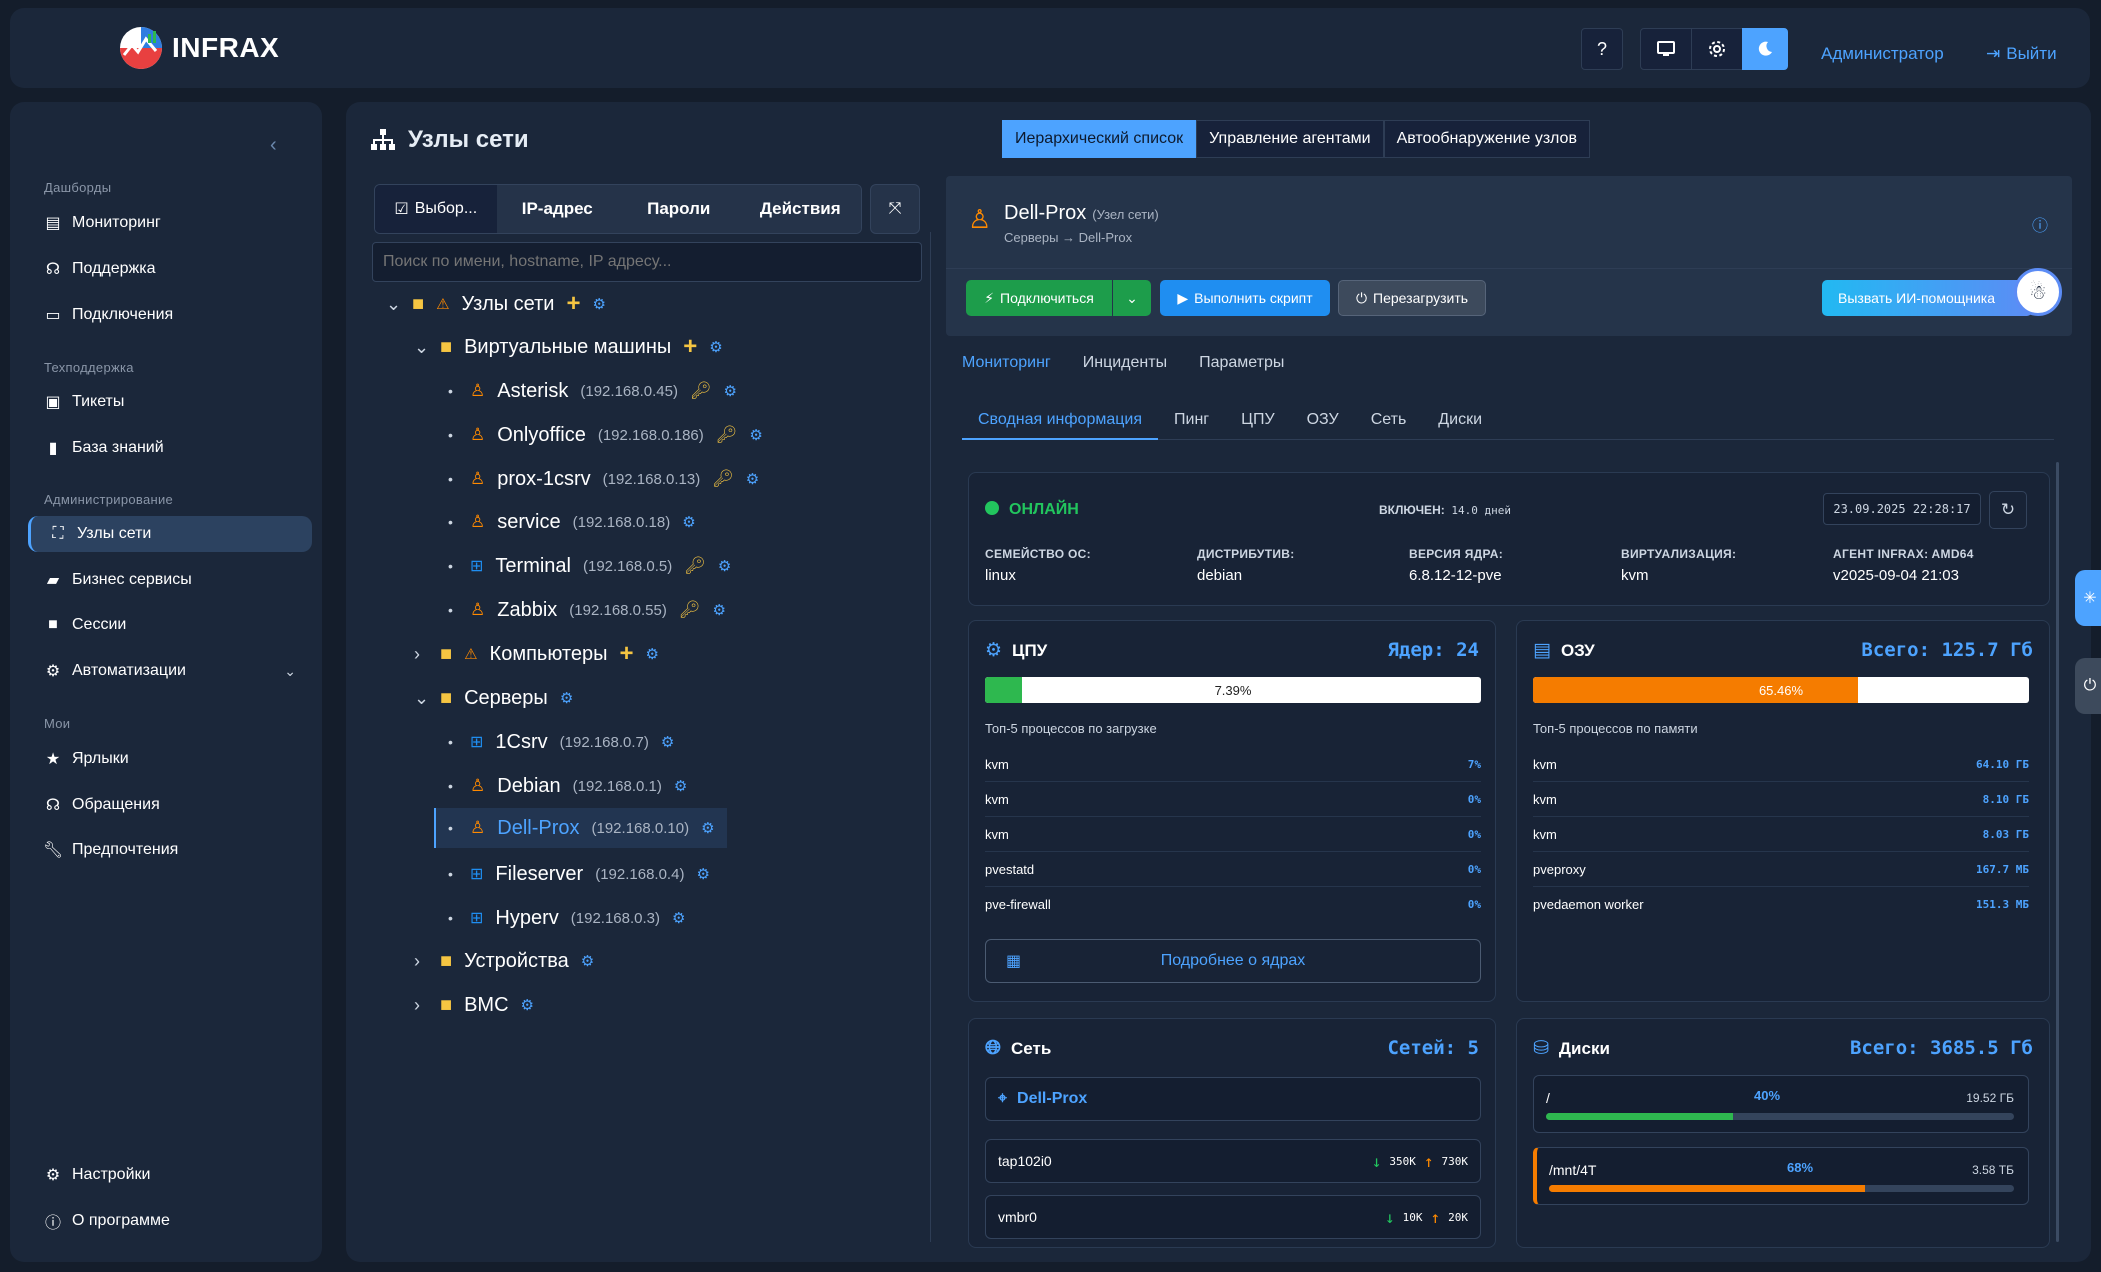 This screenshot has width=2101, height=1272. What do you see at coordinates (1099, 139) in the screenshot?
I see `tab-hierarchy: Иерархический список` at bounding box center [1099, 139].